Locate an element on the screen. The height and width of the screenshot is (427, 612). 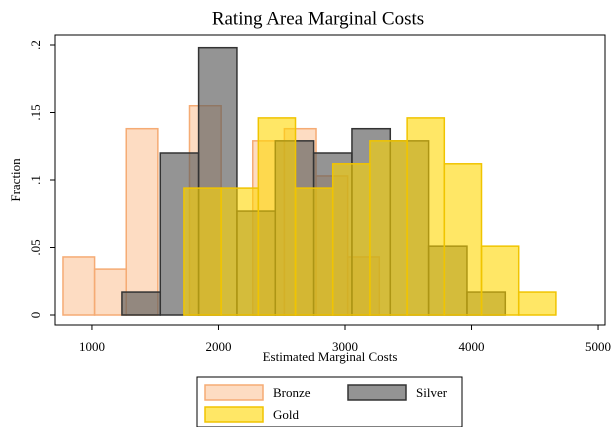
x-tick-label: 1000 is located at coordinates (92, 346).